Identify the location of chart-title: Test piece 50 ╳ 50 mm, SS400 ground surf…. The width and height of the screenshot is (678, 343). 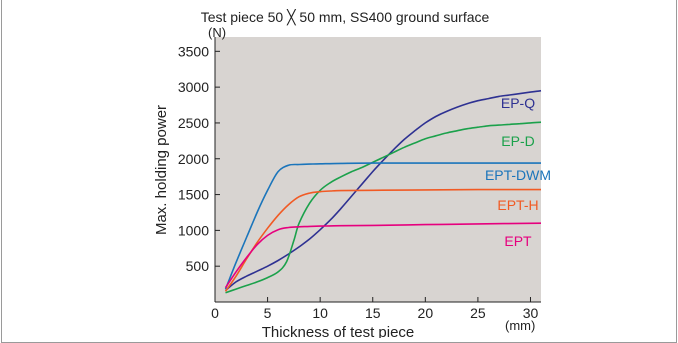
(345, 17).